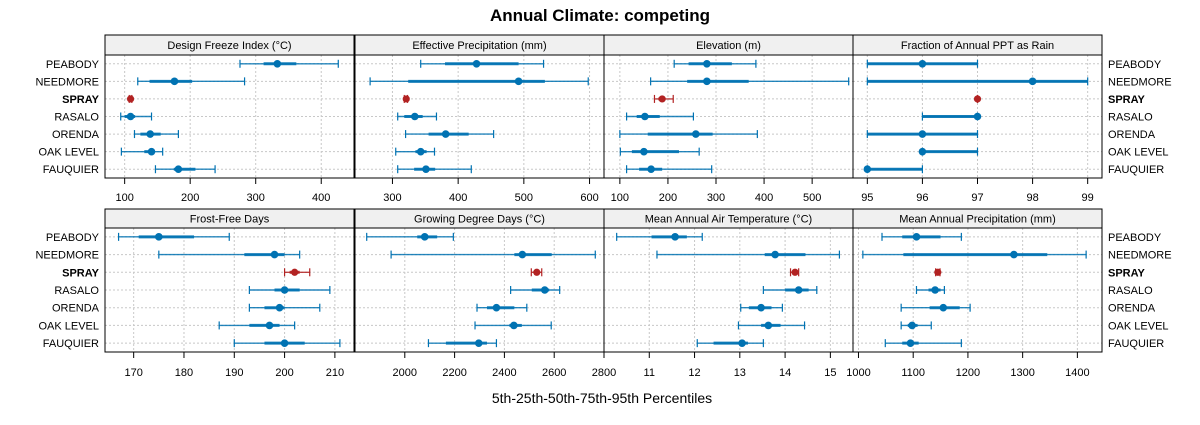  What do you see at coordinates (76, 135) in the screenshot?
I see `site-label-left: ORENDA` at bounding box center [76, 135].